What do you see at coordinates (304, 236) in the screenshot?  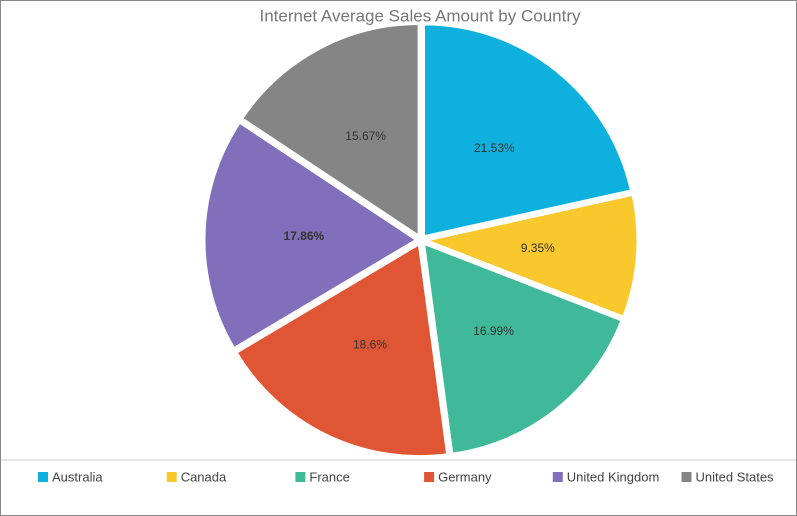 I see `data-label: 17.86%` at bounding box center [304, 236].